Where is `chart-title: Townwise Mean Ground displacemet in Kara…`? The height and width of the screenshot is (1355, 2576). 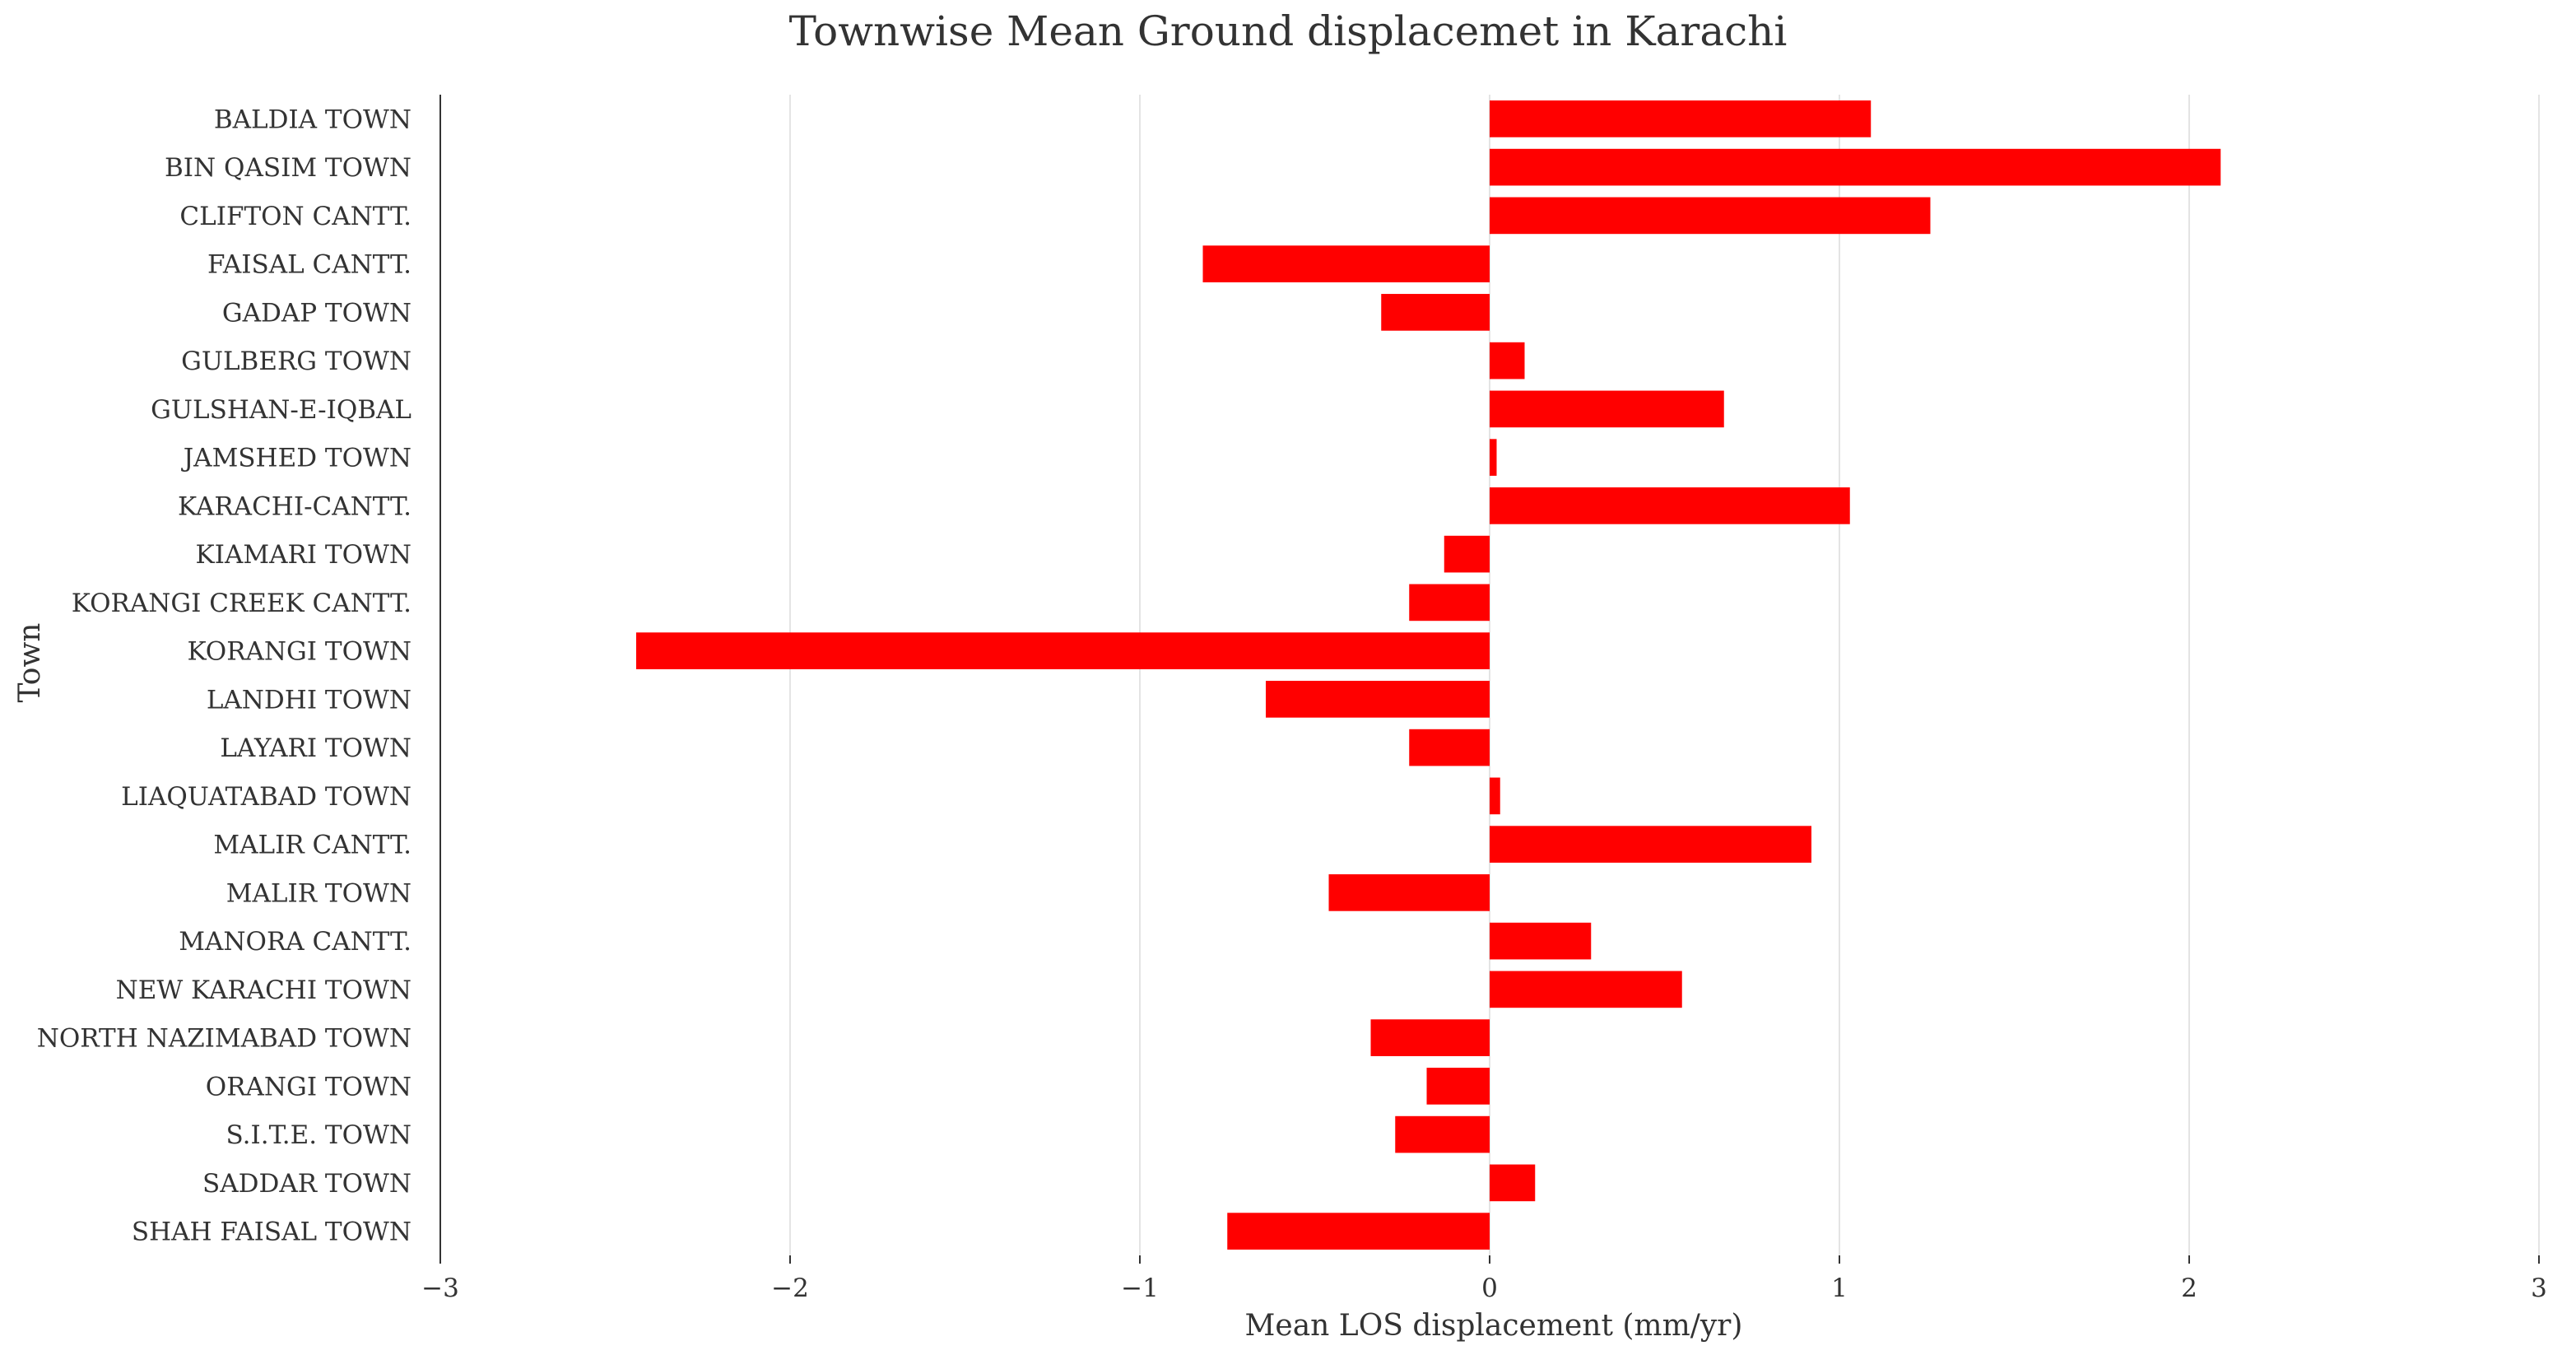 chart-title: Townwise Mean Ground displacemet in Kara… is located at coordinates (1288, 31).